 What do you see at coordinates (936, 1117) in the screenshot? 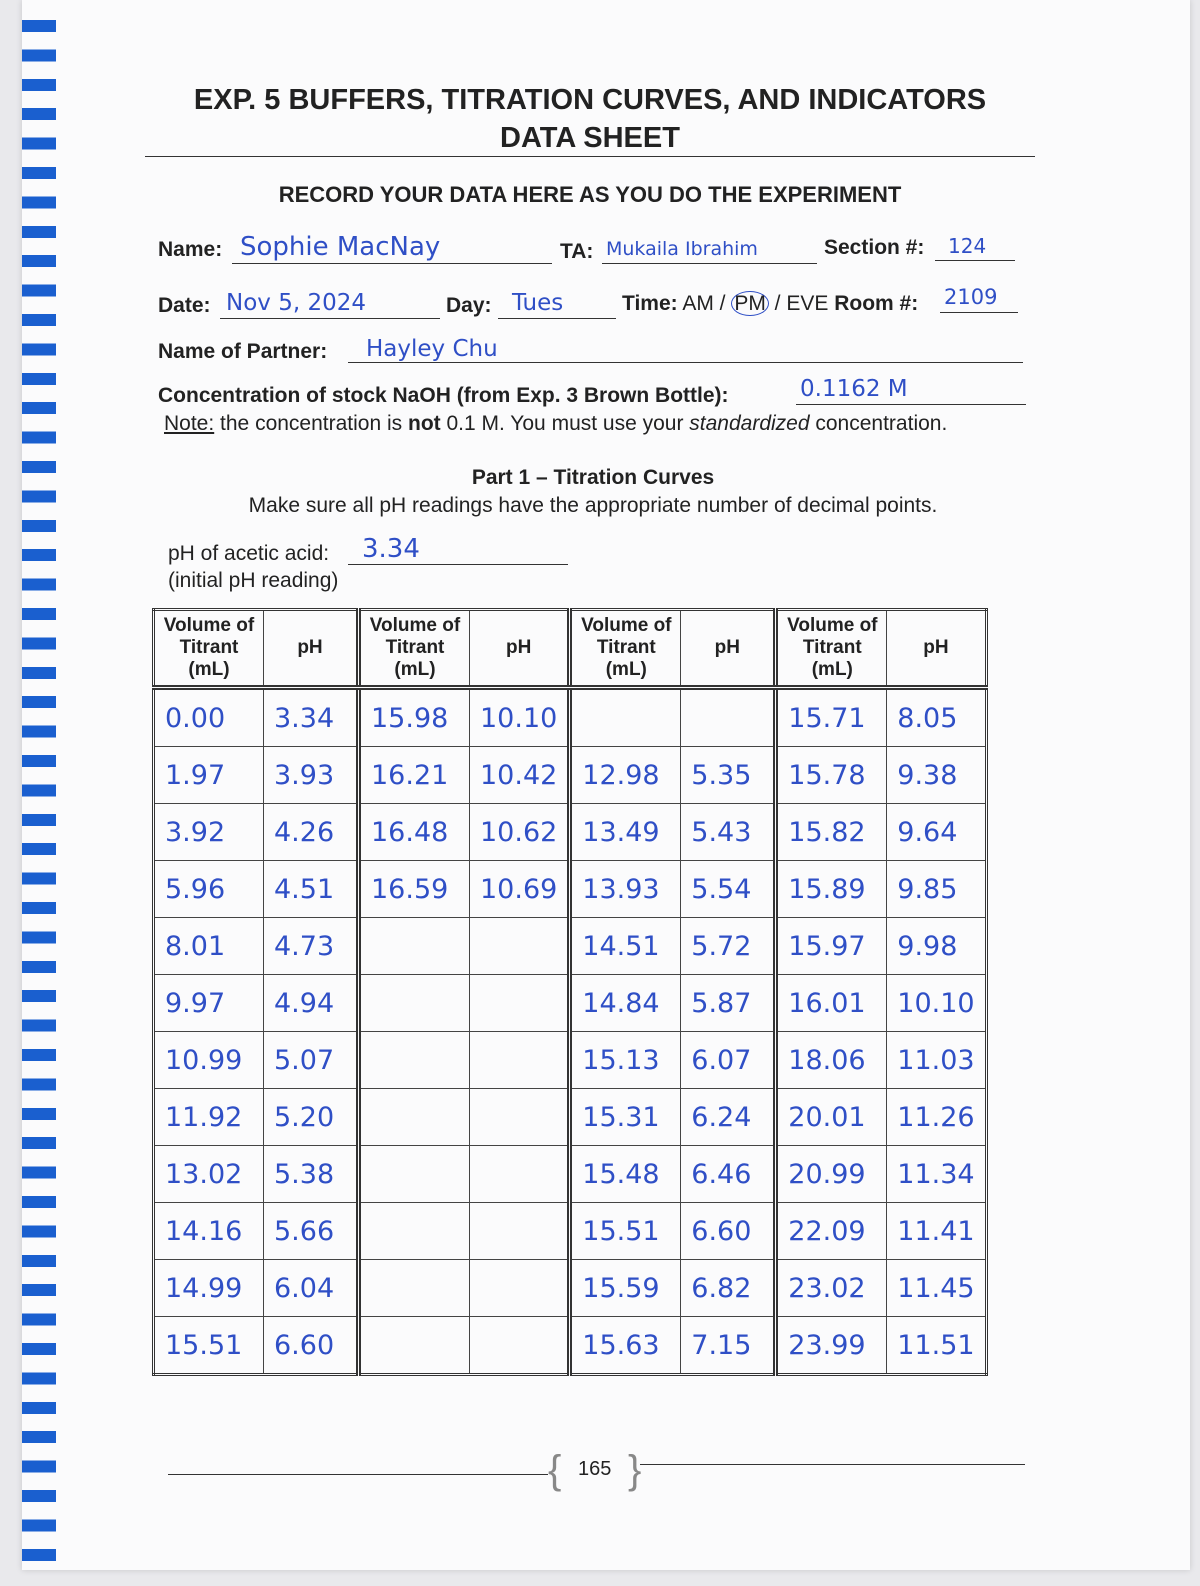
I see `cell: 11.26` at bounding box center [936, 1117].